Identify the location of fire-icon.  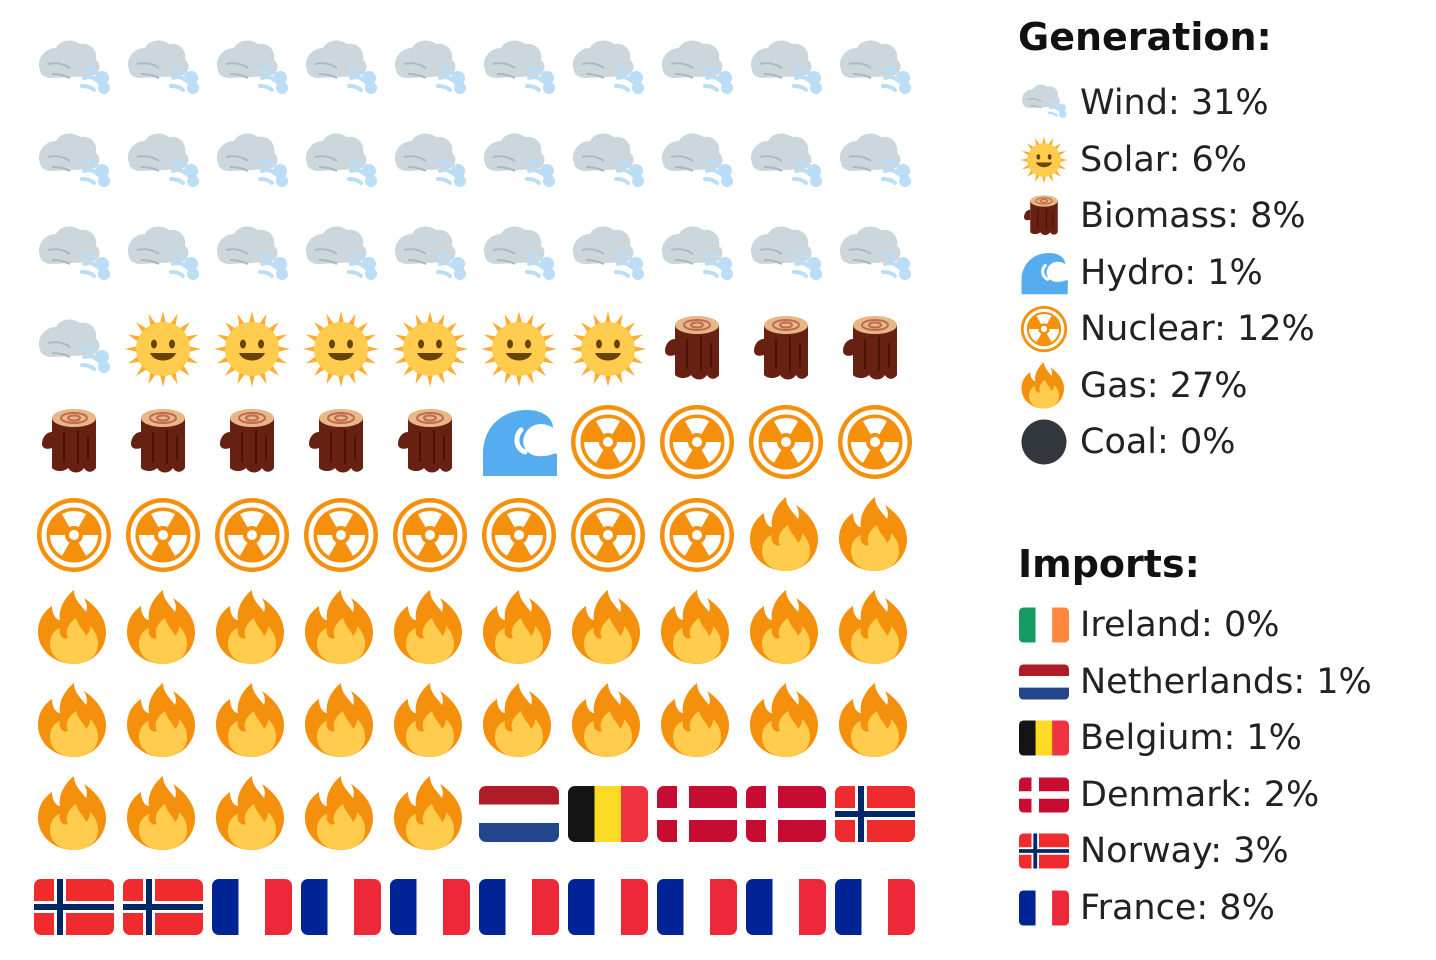
(1044, 386).